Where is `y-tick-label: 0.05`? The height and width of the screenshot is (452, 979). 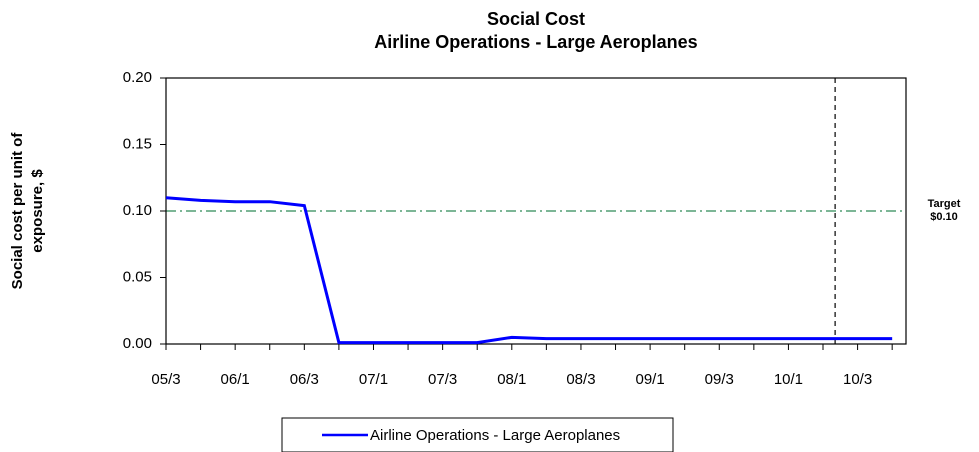 y-tick-label: 0.05 is located at coordinates (137, 276).